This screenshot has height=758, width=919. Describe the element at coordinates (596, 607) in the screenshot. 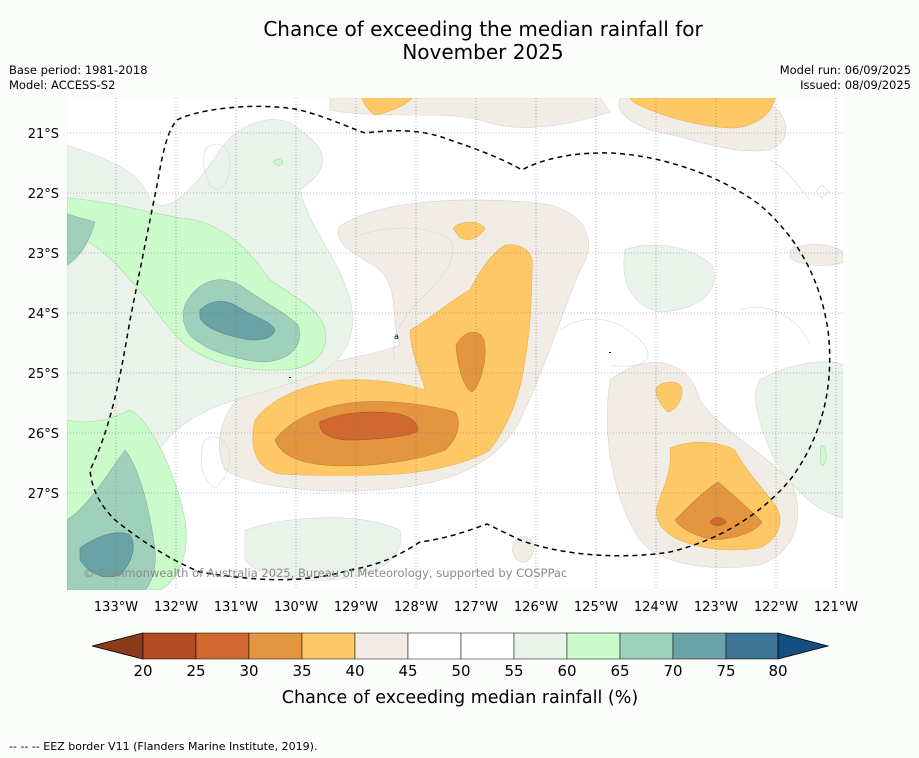

I see `lon-label: 125°W` at that location.